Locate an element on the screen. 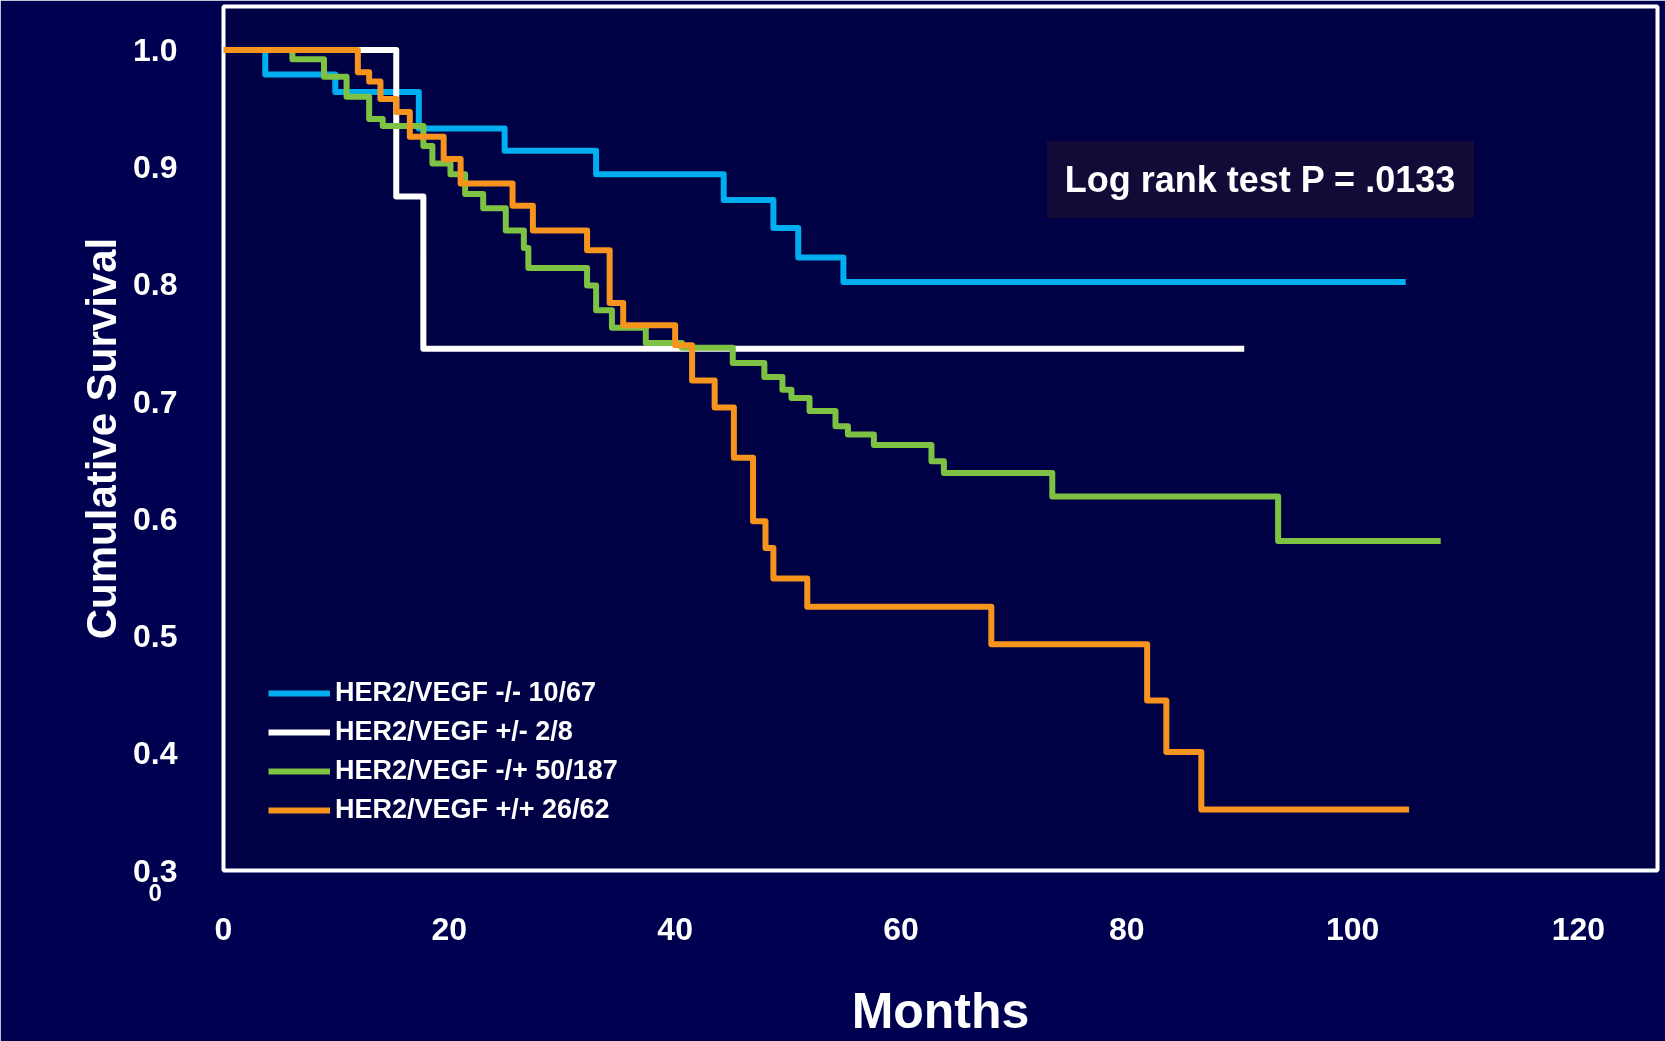 The width and height of the screenshot is (1665, 1041). legend-label: HER2/VEGF +/+ 26/62 is located at coordinates (472, 809).